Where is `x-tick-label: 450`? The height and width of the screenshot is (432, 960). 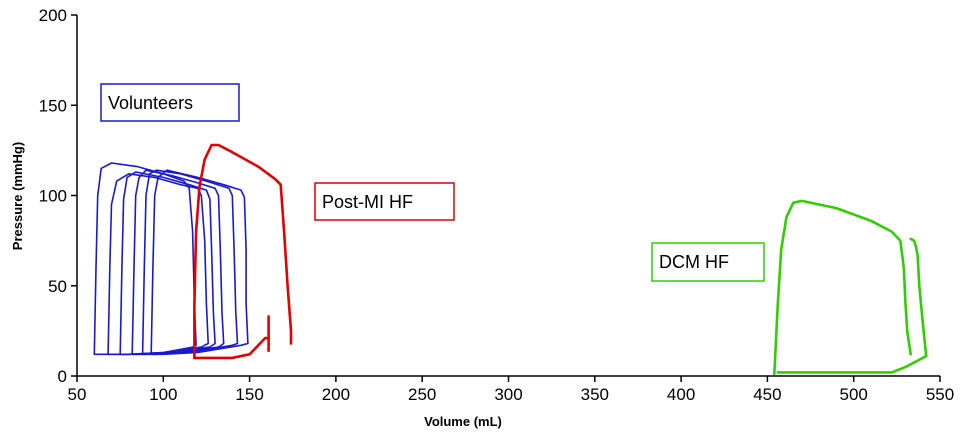
x-tick-label: 450 is located at coordinates (767, 394).